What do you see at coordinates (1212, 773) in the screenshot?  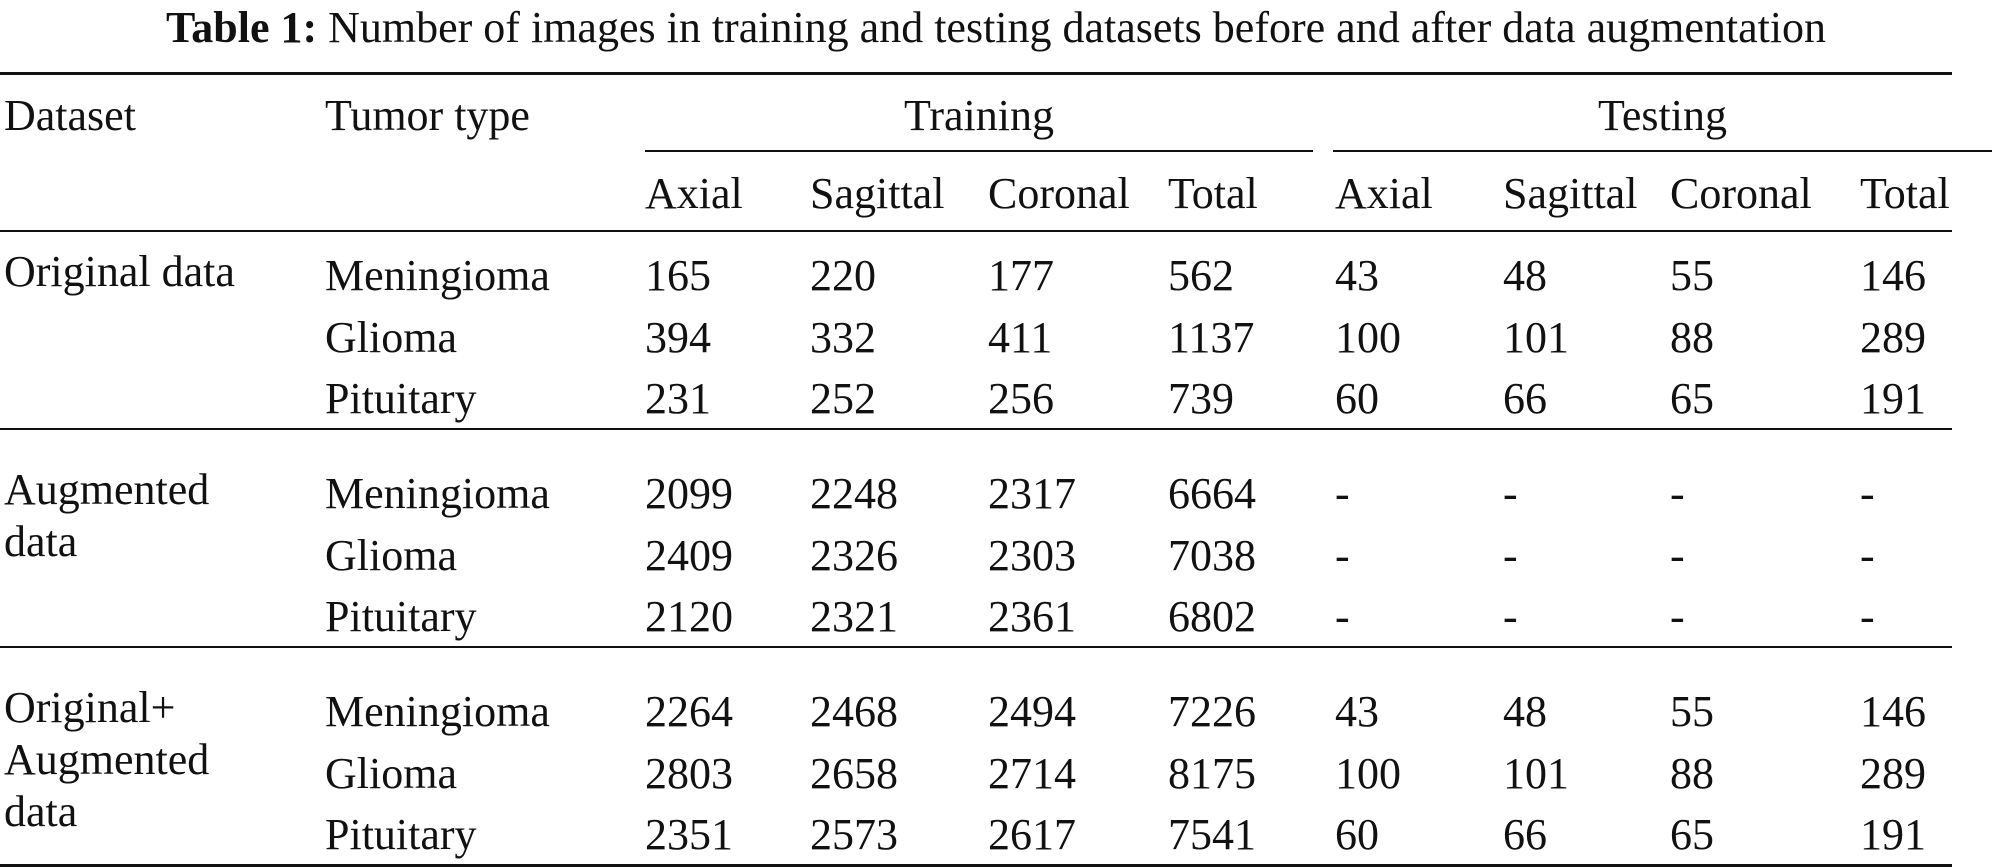 I see `value-cell: 8175` at bounding box center [1212, 773].